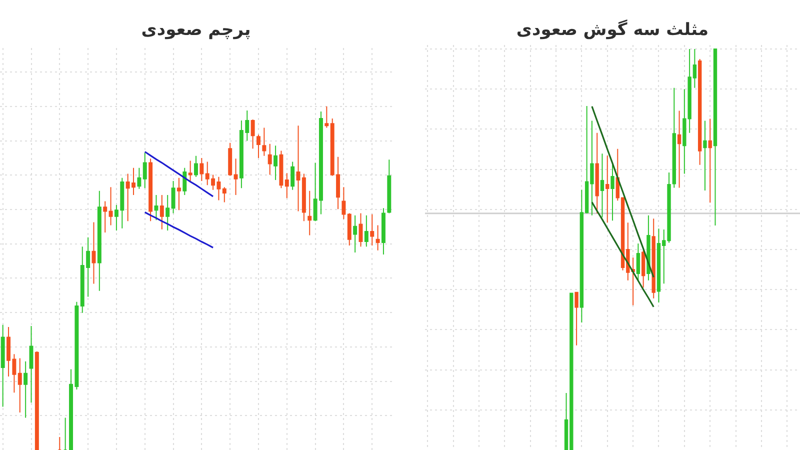  What do you see at coordinates (196, 30) in the screenshot?
I see `chart-title: پرچم صعودی` at bounding box center [196, 30].